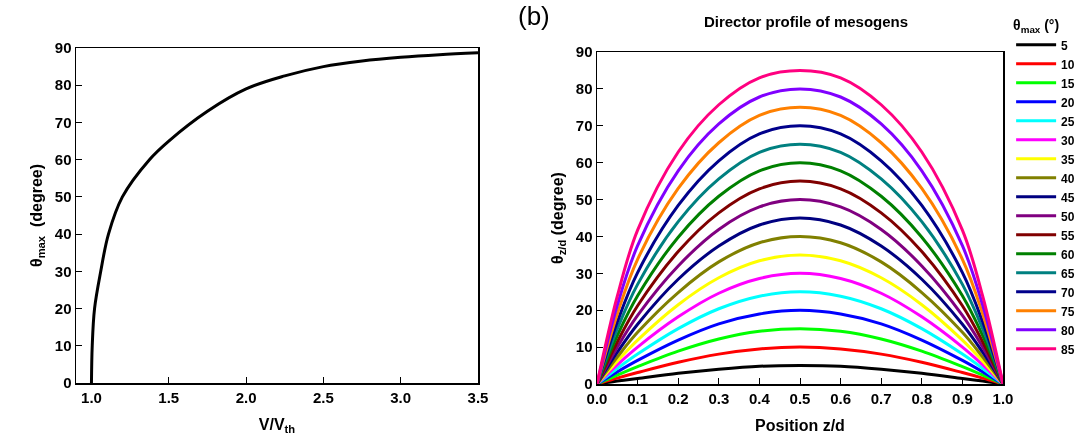 Image resolution: width=1092 pixels, height=446 pixels. Describe the element at coordinates (1068, 83) in the screenshot. I see `legend-label: 15` at that location.